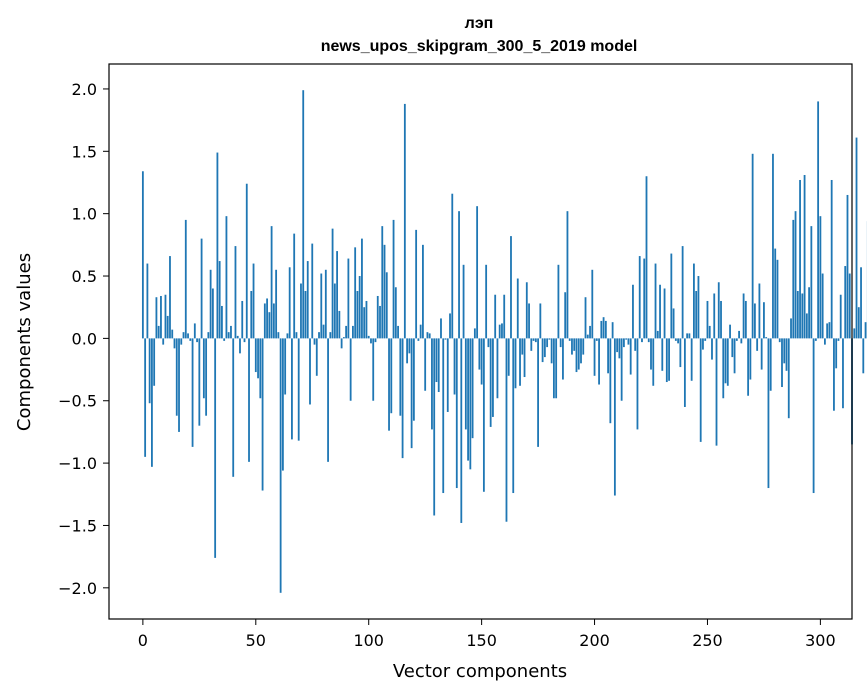 This screenshot has height=696, width=867. I want to click on x-tick-label: 150, so click(481, 640).